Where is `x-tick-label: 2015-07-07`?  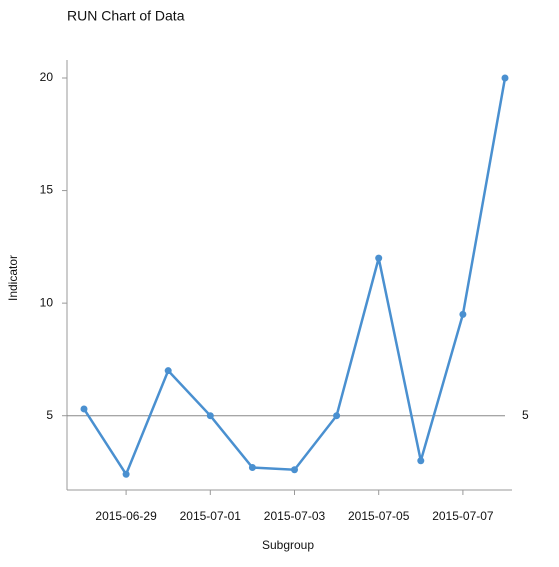 x-tick-label: 2015-07-07 is located at coordinates (463, 516).